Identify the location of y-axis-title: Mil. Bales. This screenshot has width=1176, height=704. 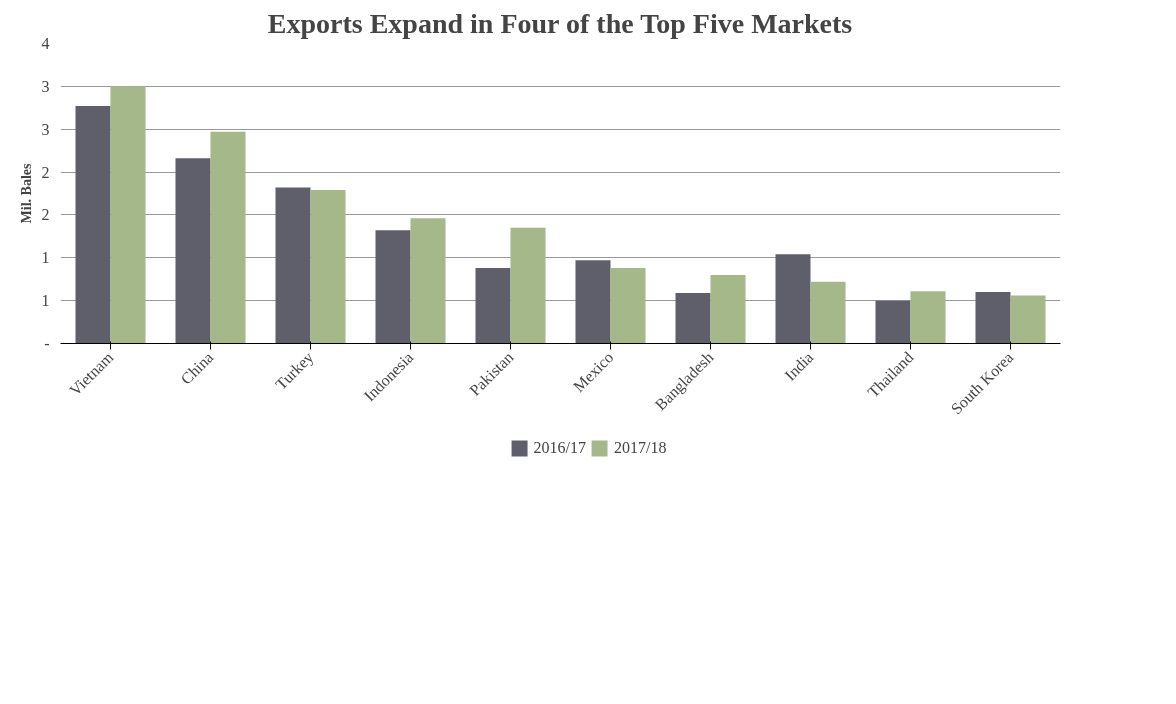
(26, 193).